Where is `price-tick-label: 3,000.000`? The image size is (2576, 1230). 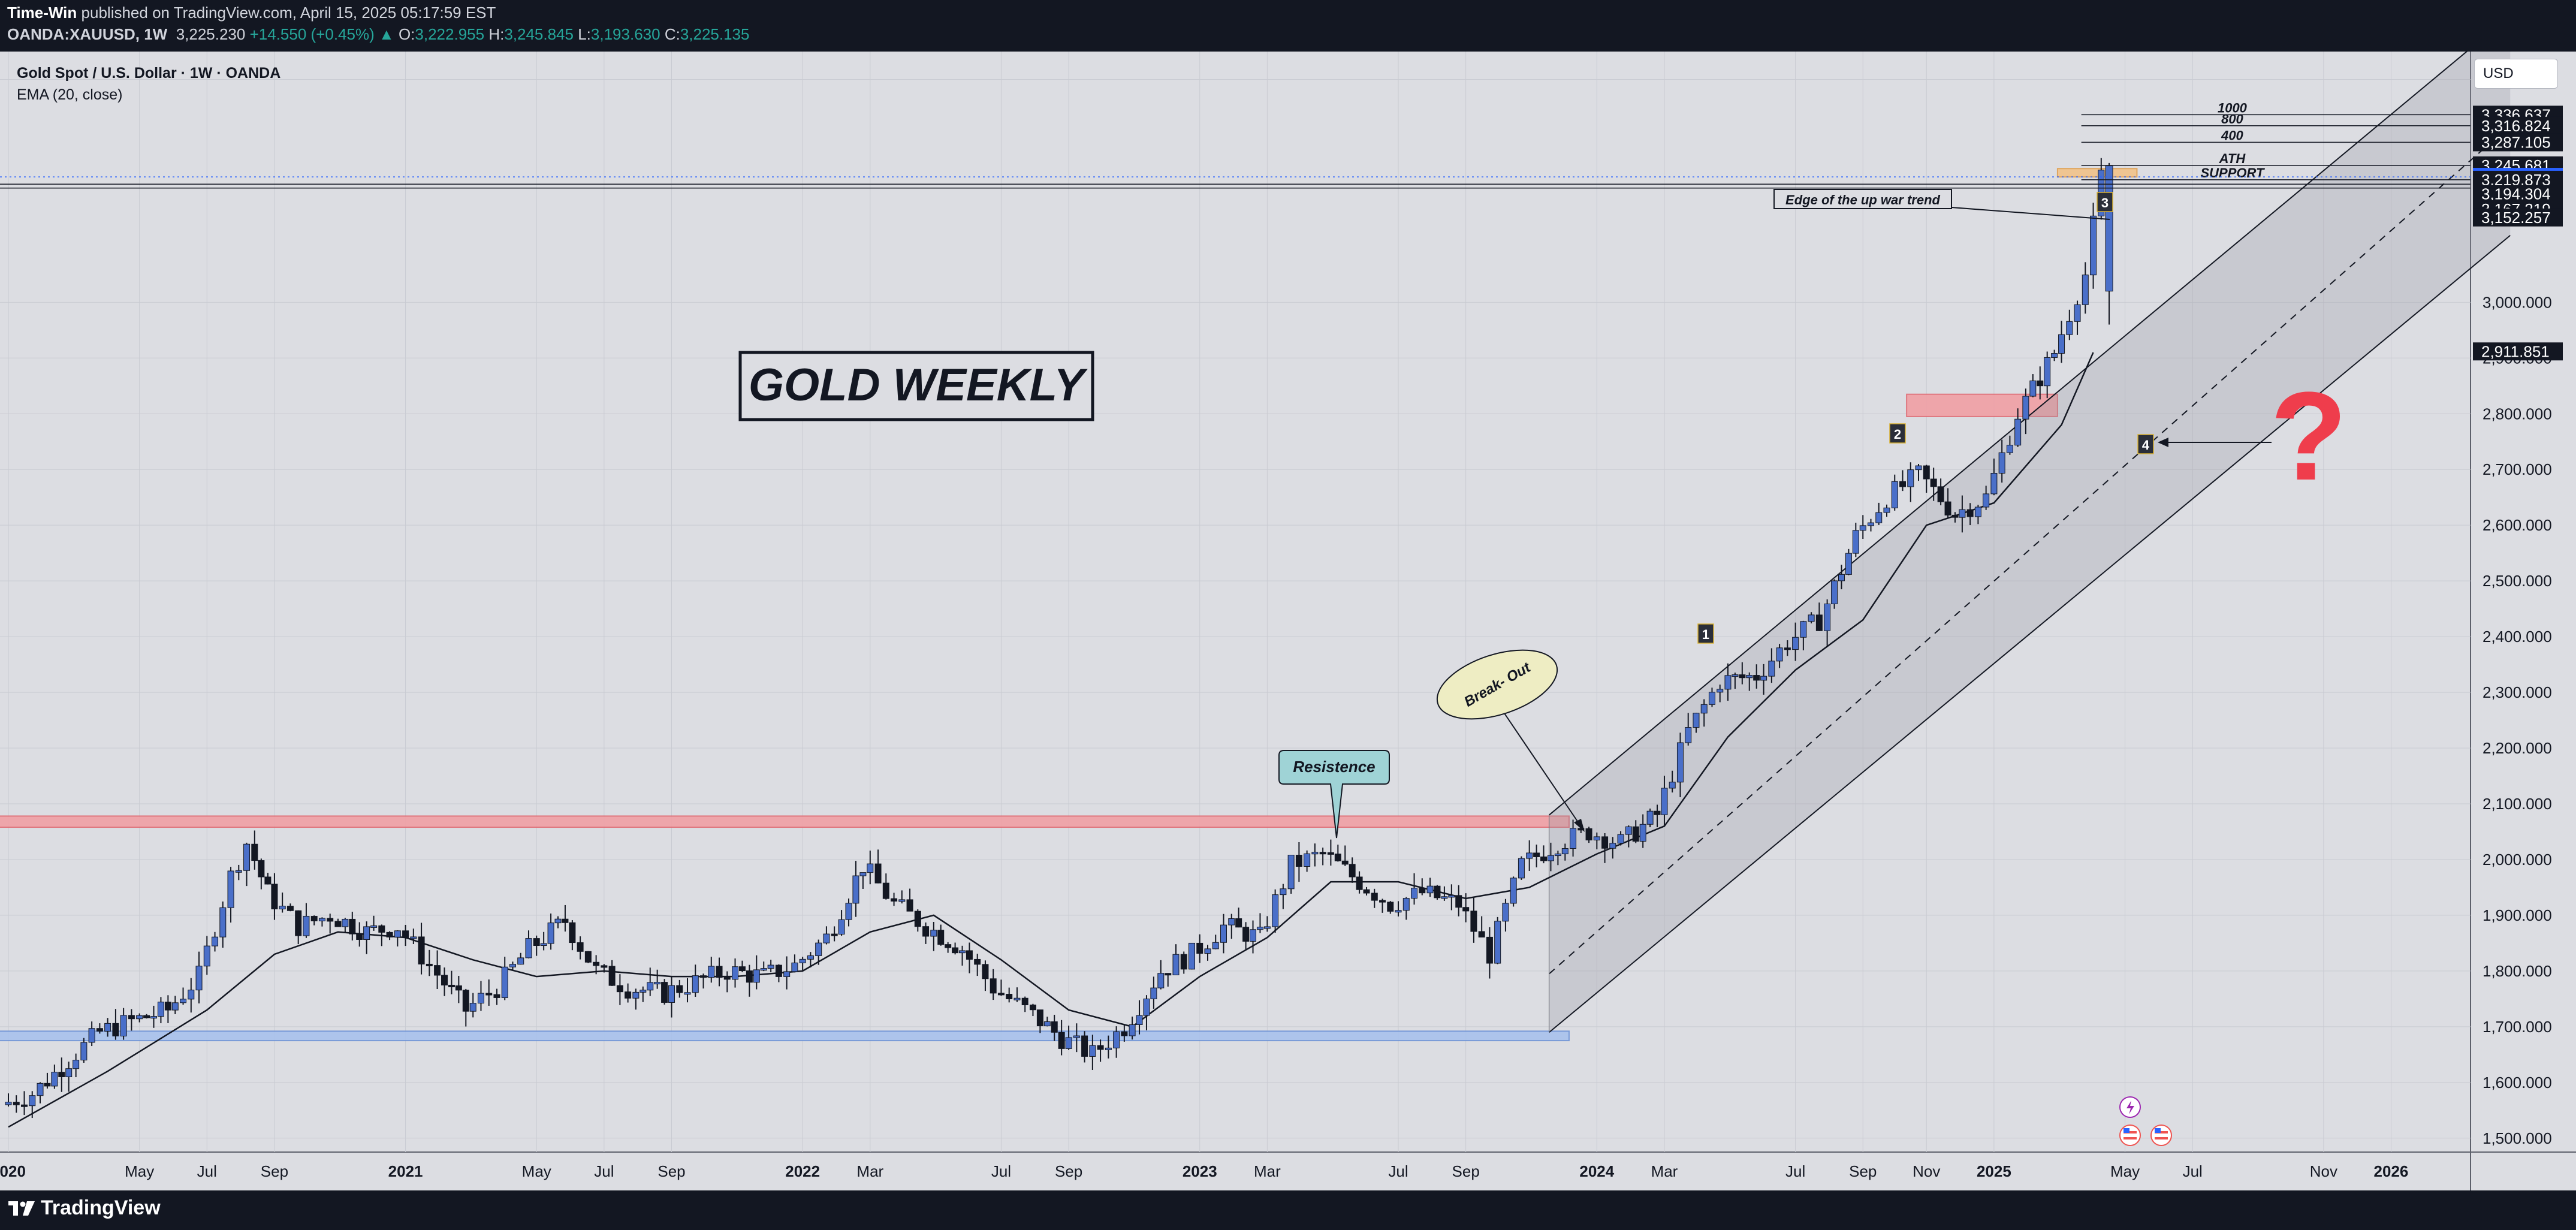 price-tick-label: 3,000.000 is located at coordinates (2517, 302).